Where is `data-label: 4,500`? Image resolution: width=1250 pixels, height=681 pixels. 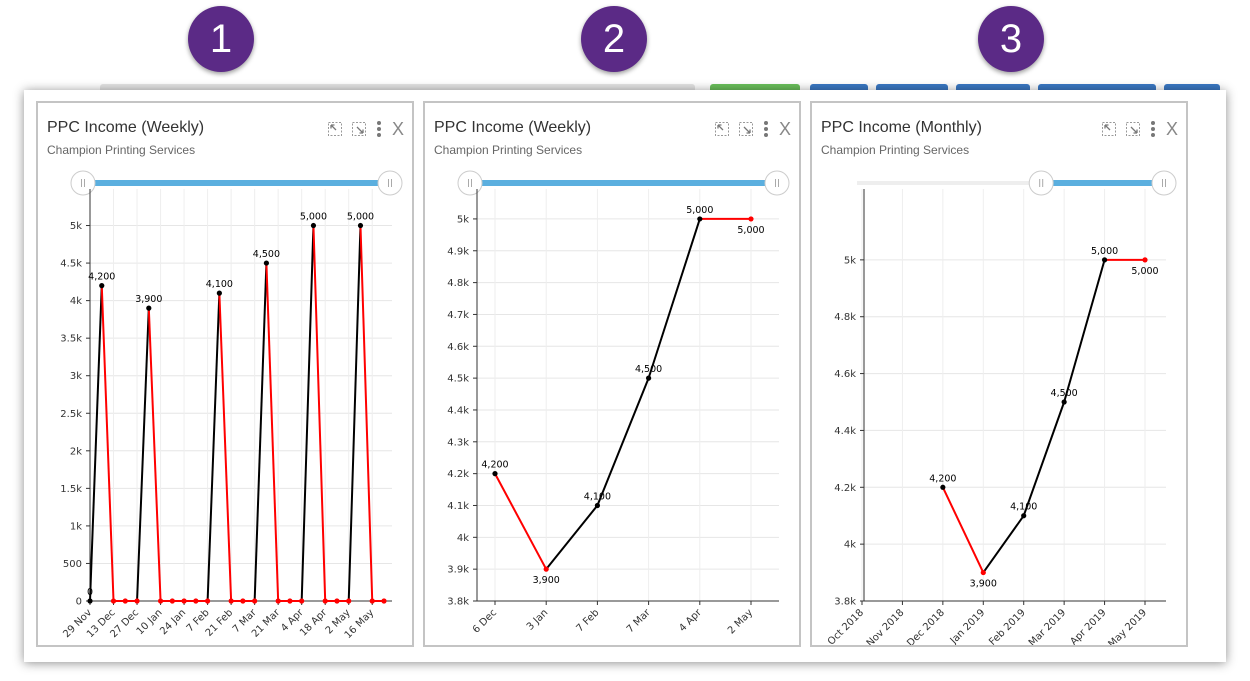 data-label: 4,500 is located at coordinates (648, 369).